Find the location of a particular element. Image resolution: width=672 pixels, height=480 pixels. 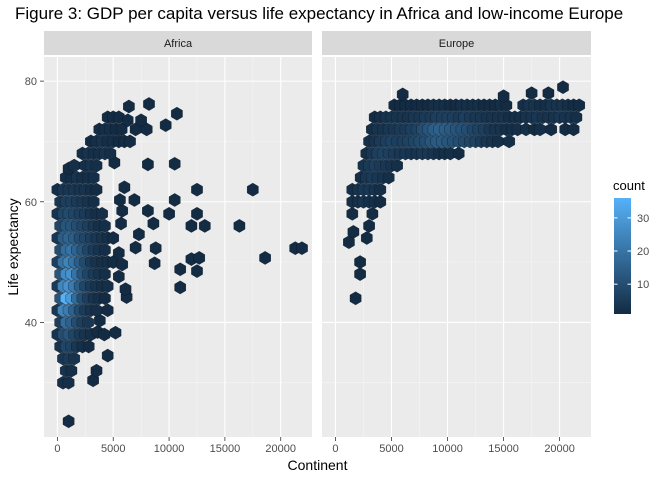

legend-label: 10 is located at coordinates (643, 285).